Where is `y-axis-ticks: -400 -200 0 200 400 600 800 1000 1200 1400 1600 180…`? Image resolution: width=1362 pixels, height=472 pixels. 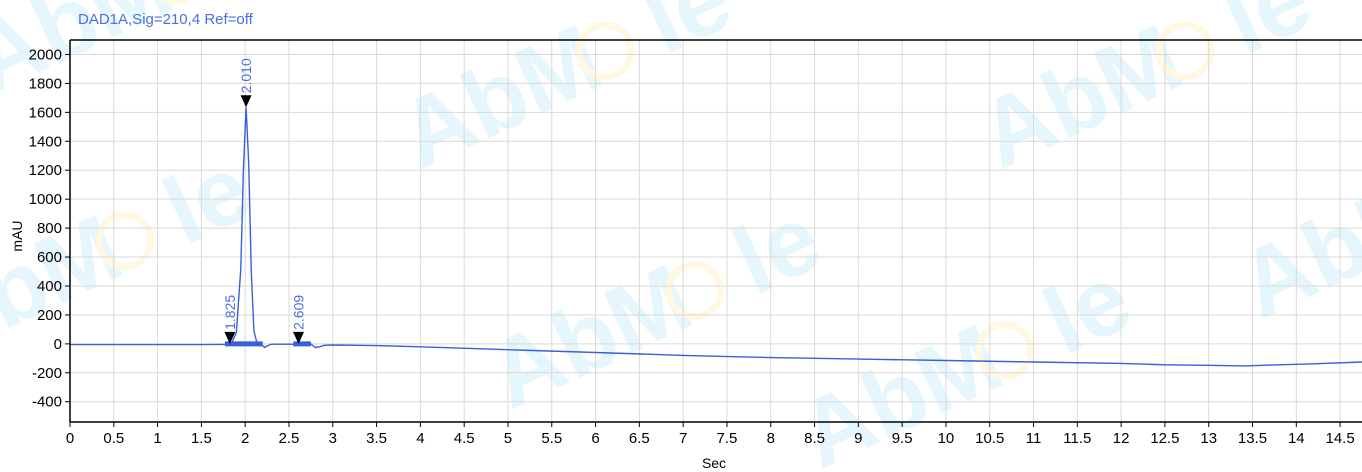
y-axis-ticks: -400 -200 0 200 400 600 800 1000 1200 1400 1600 180… is located at coordinates (49, 228).